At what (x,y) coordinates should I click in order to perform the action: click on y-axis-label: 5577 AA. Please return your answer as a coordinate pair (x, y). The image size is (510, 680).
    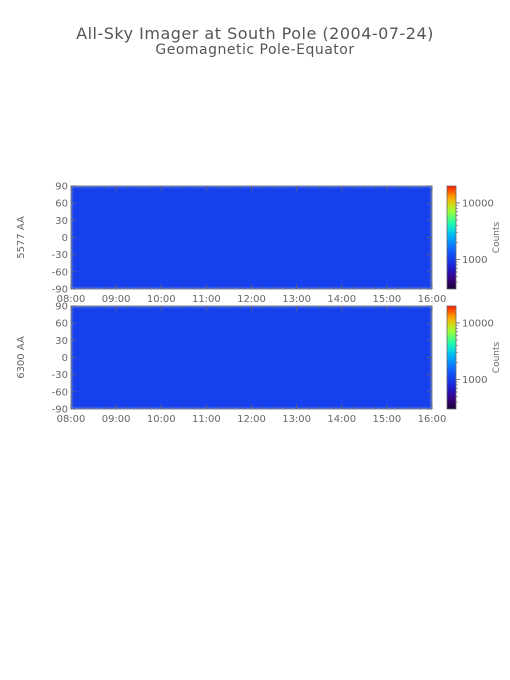
    Looking at the image, I should click on (21, 237).